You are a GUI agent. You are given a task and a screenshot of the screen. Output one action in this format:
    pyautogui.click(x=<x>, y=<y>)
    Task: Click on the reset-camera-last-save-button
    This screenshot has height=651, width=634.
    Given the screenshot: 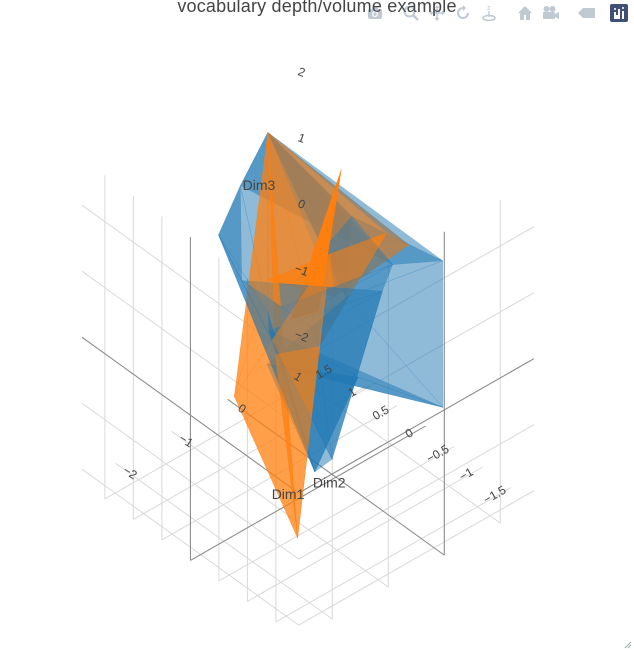 What is the action you would take?
    pyautogui.click(x=551, y=13)
    